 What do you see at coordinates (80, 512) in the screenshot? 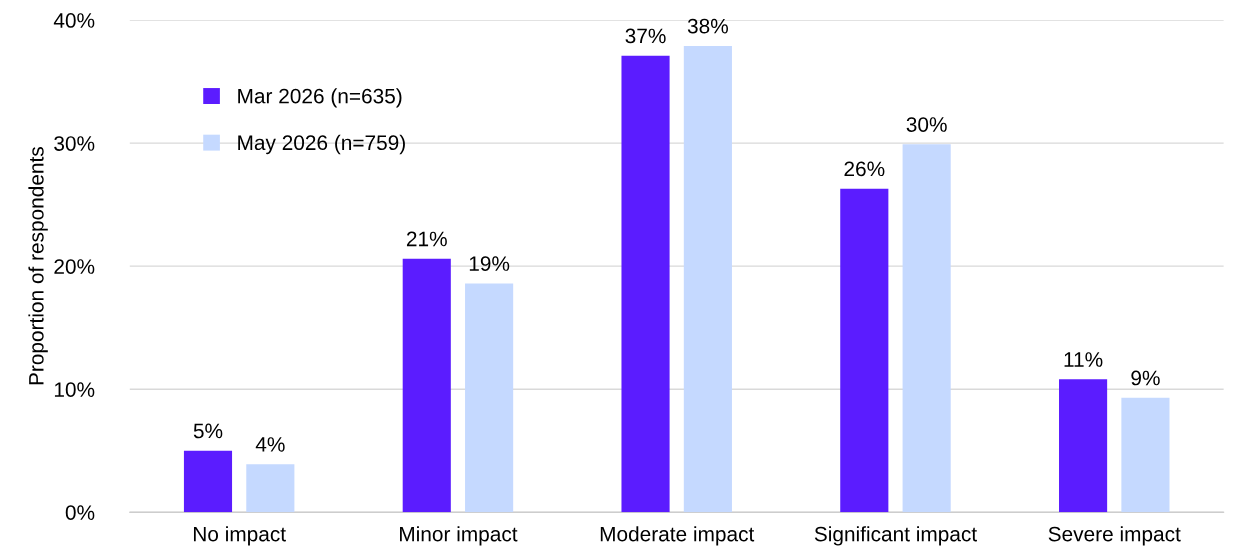
I see `y-tick-label: 0%` at bounding box center [80, 512].